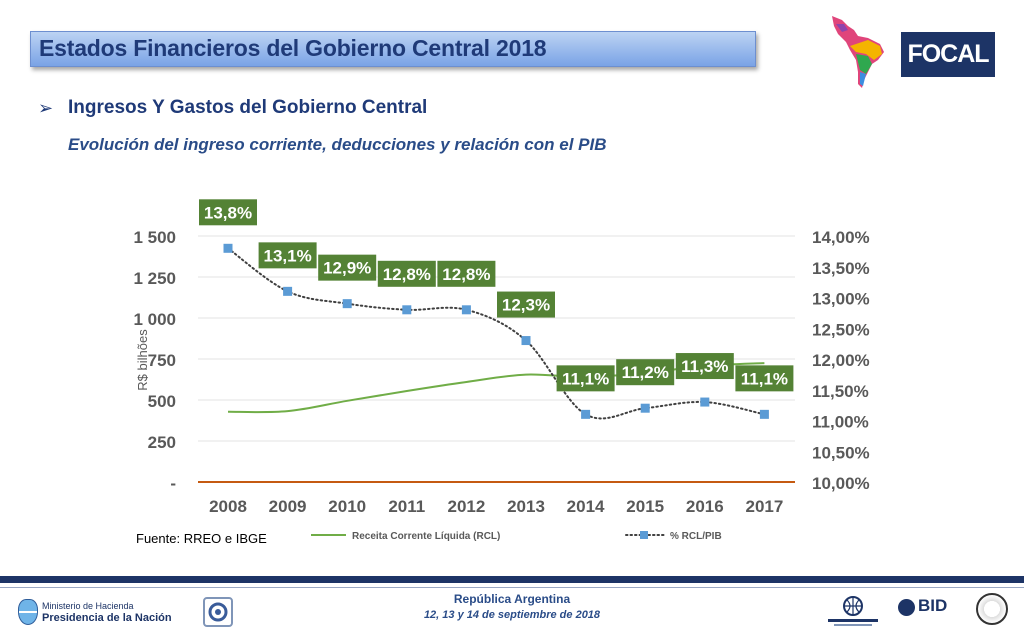 This screenshot has width=1024, height=640. What do you see at coordinates (288, 506) in the screenshot?
I see `x-tick-label: 2009` at bounding box center [288, 506].